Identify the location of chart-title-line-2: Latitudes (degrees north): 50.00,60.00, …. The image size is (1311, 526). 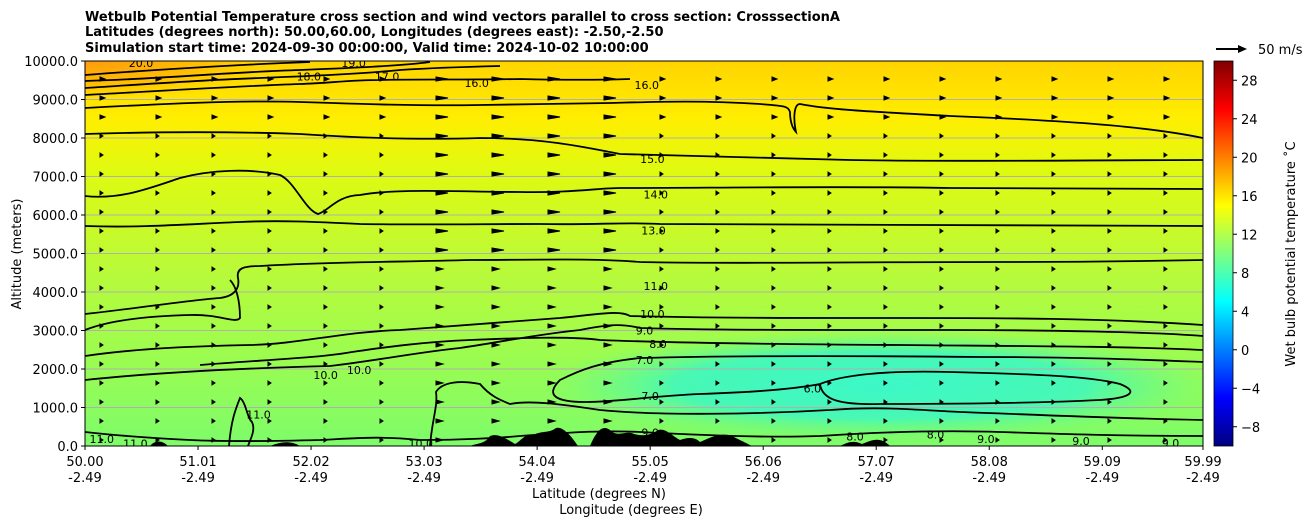
(374, 32).